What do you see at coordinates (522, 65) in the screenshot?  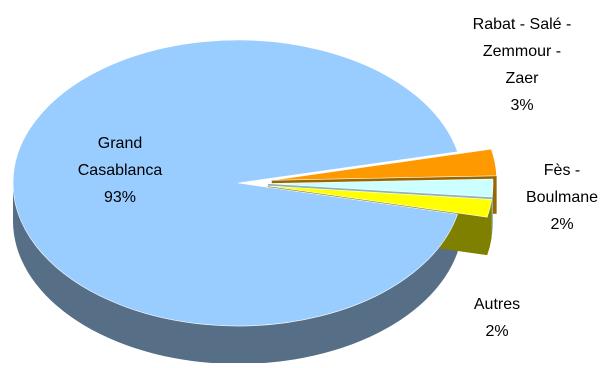 I see `slice-label-rabat: Rabat - Salé - Zemmour - Zaer 3%` at bounding box center [522, 65].